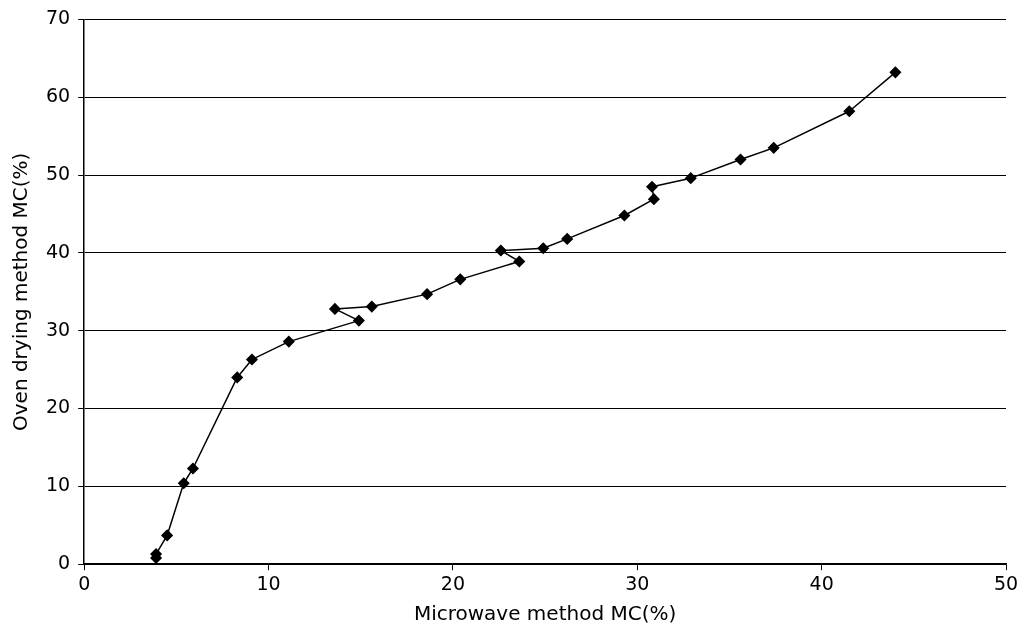 The width and height of the screenshot is (1024, 635). I want to click on y-tick-label: 0, so click(64, 562).